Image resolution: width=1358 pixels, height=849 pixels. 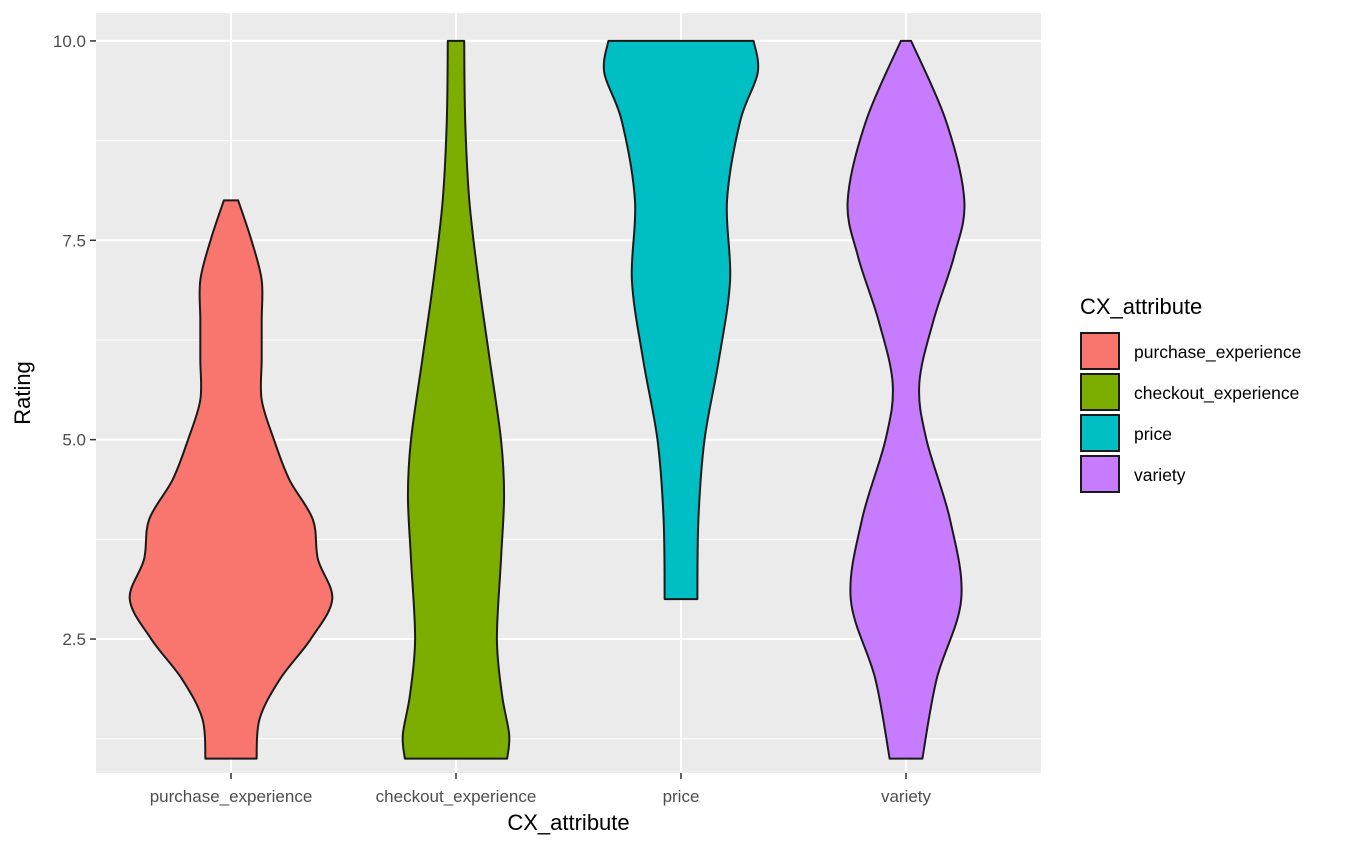 What do you see at coordinates (1141, 306) in the screenshot?
I see `legend-title: CX_attribute` at bounding box center [1141, 306].